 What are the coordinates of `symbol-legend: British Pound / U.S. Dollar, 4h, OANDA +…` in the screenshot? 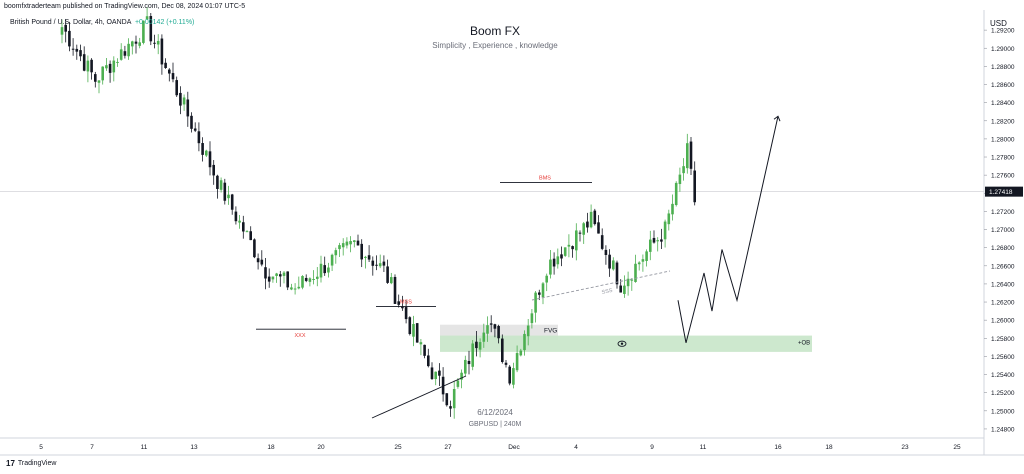 It's located at (102, 22).